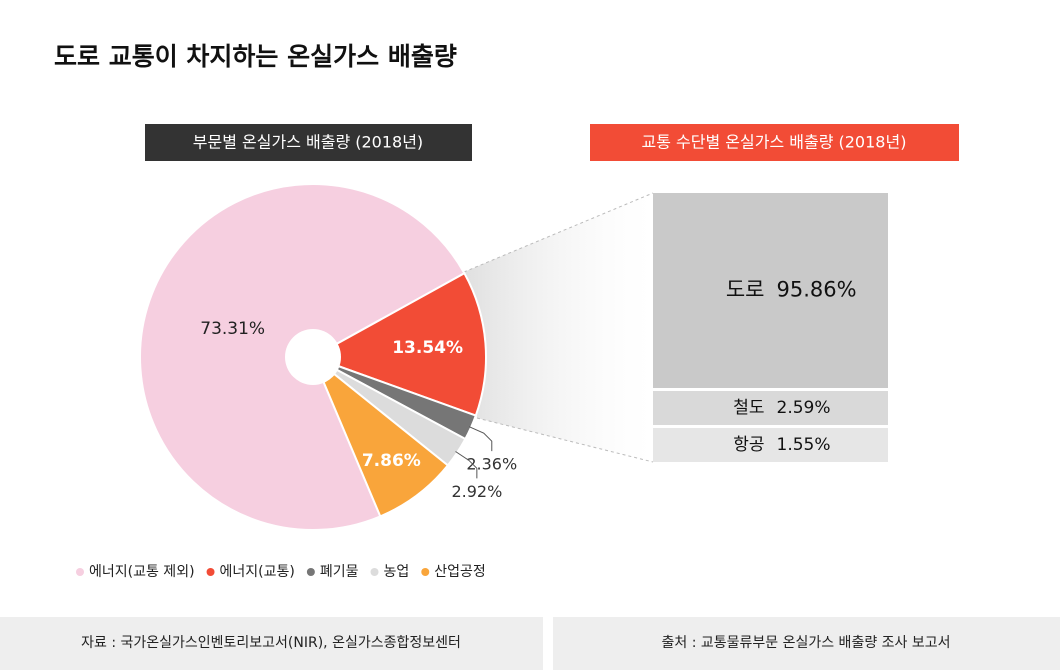 This screenshot has height=670, width=1060. I want to click on pie-title: 부문별 온실가스 배출량 (2018년), so click(308, 142).